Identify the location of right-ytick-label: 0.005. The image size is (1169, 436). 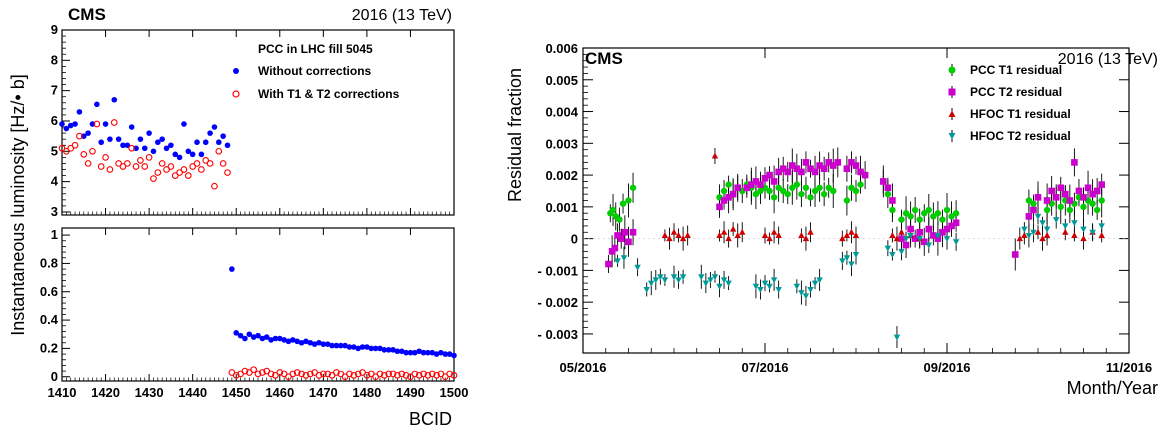
(561, 80).